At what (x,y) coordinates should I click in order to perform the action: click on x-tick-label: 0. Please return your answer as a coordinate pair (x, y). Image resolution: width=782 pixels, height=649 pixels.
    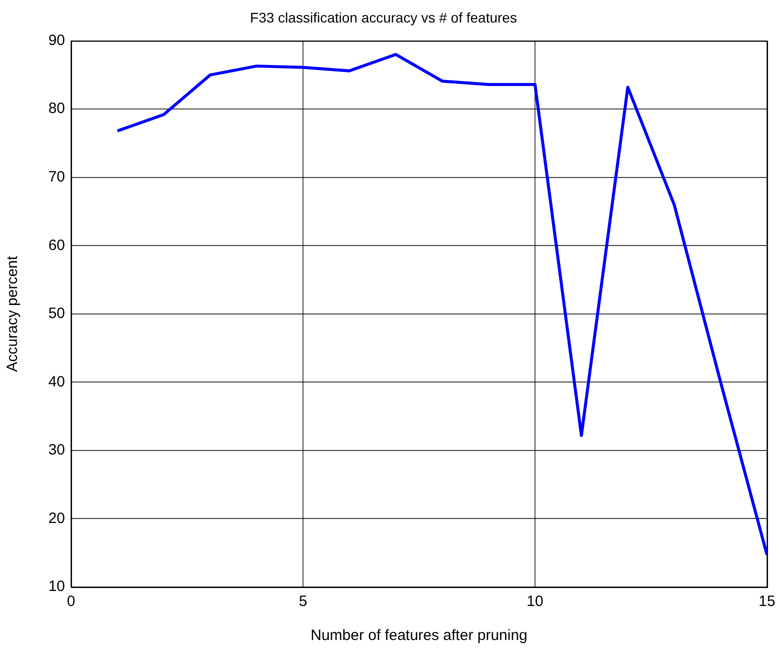
    Looking at the image, I should click on (71, 601).